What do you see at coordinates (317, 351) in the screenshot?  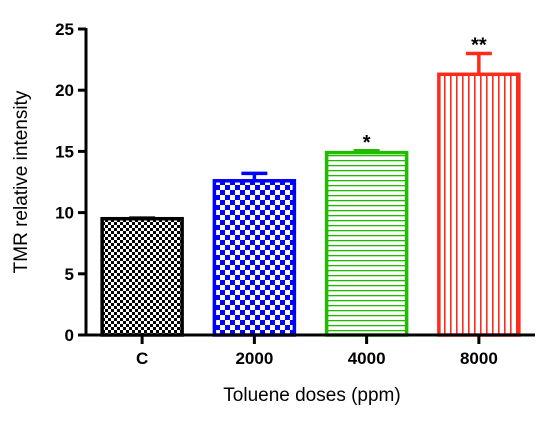 I see `x-axis-ticks: C 2000 4000 8000` at bounding box center [317, 351].